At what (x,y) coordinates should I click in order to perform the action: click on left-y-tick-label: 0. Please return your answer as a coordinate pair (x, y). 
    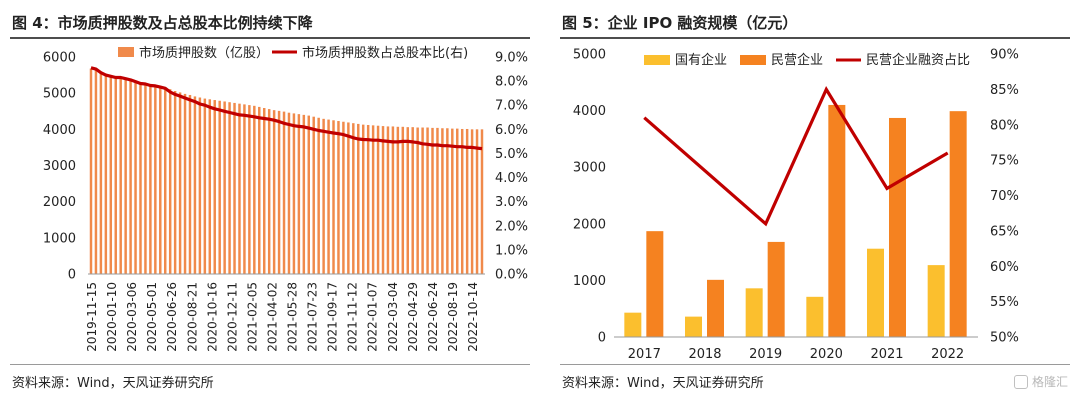
    Looking at the image, I should click on (72, 275).